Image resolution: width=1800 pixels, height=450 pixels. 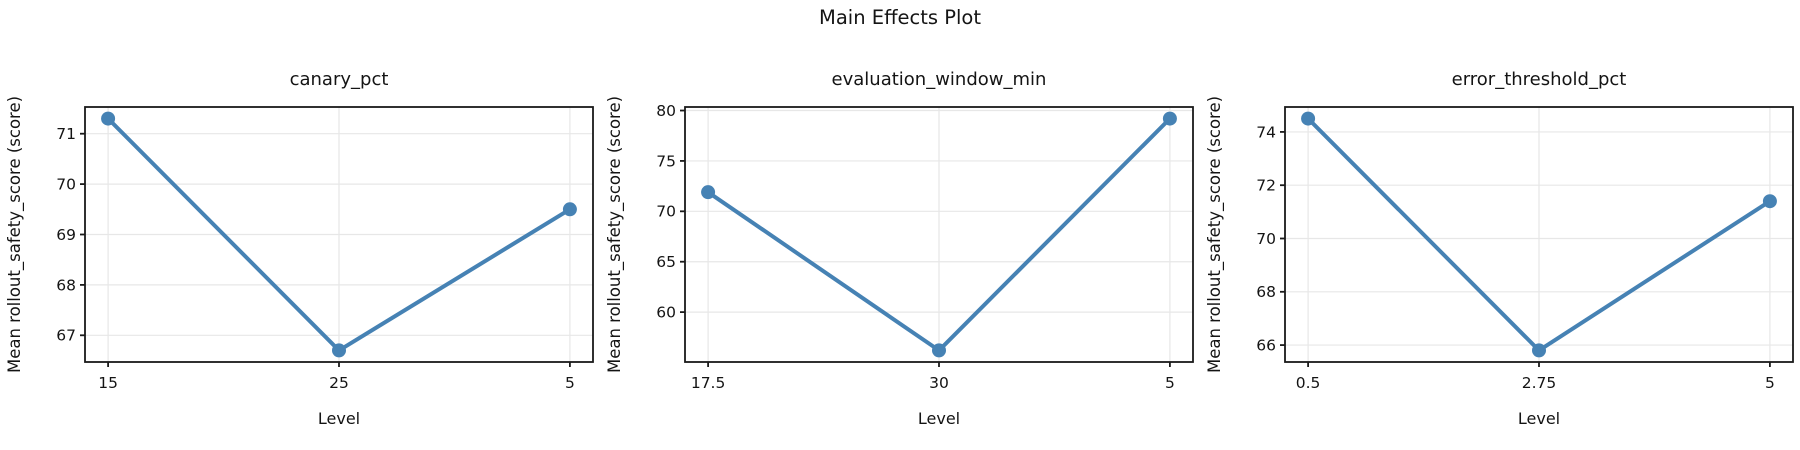 I want to click on x-tick-label: 17.5, so click(x=708, y=383).